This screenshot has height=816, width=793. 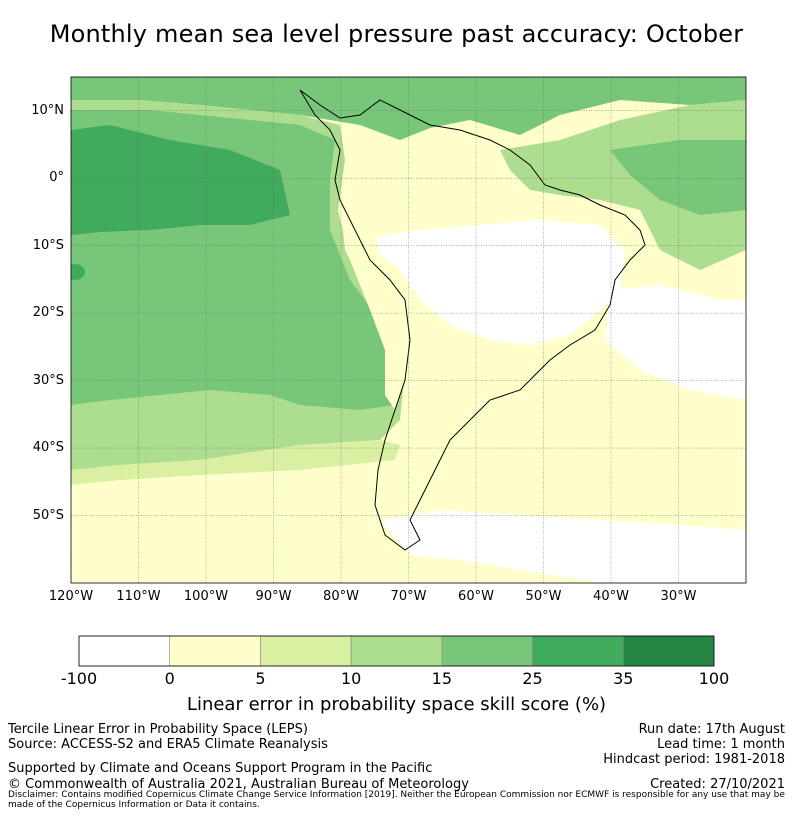 I want to click on colorbar-tick-label: 10, so click(x=351, y=678).